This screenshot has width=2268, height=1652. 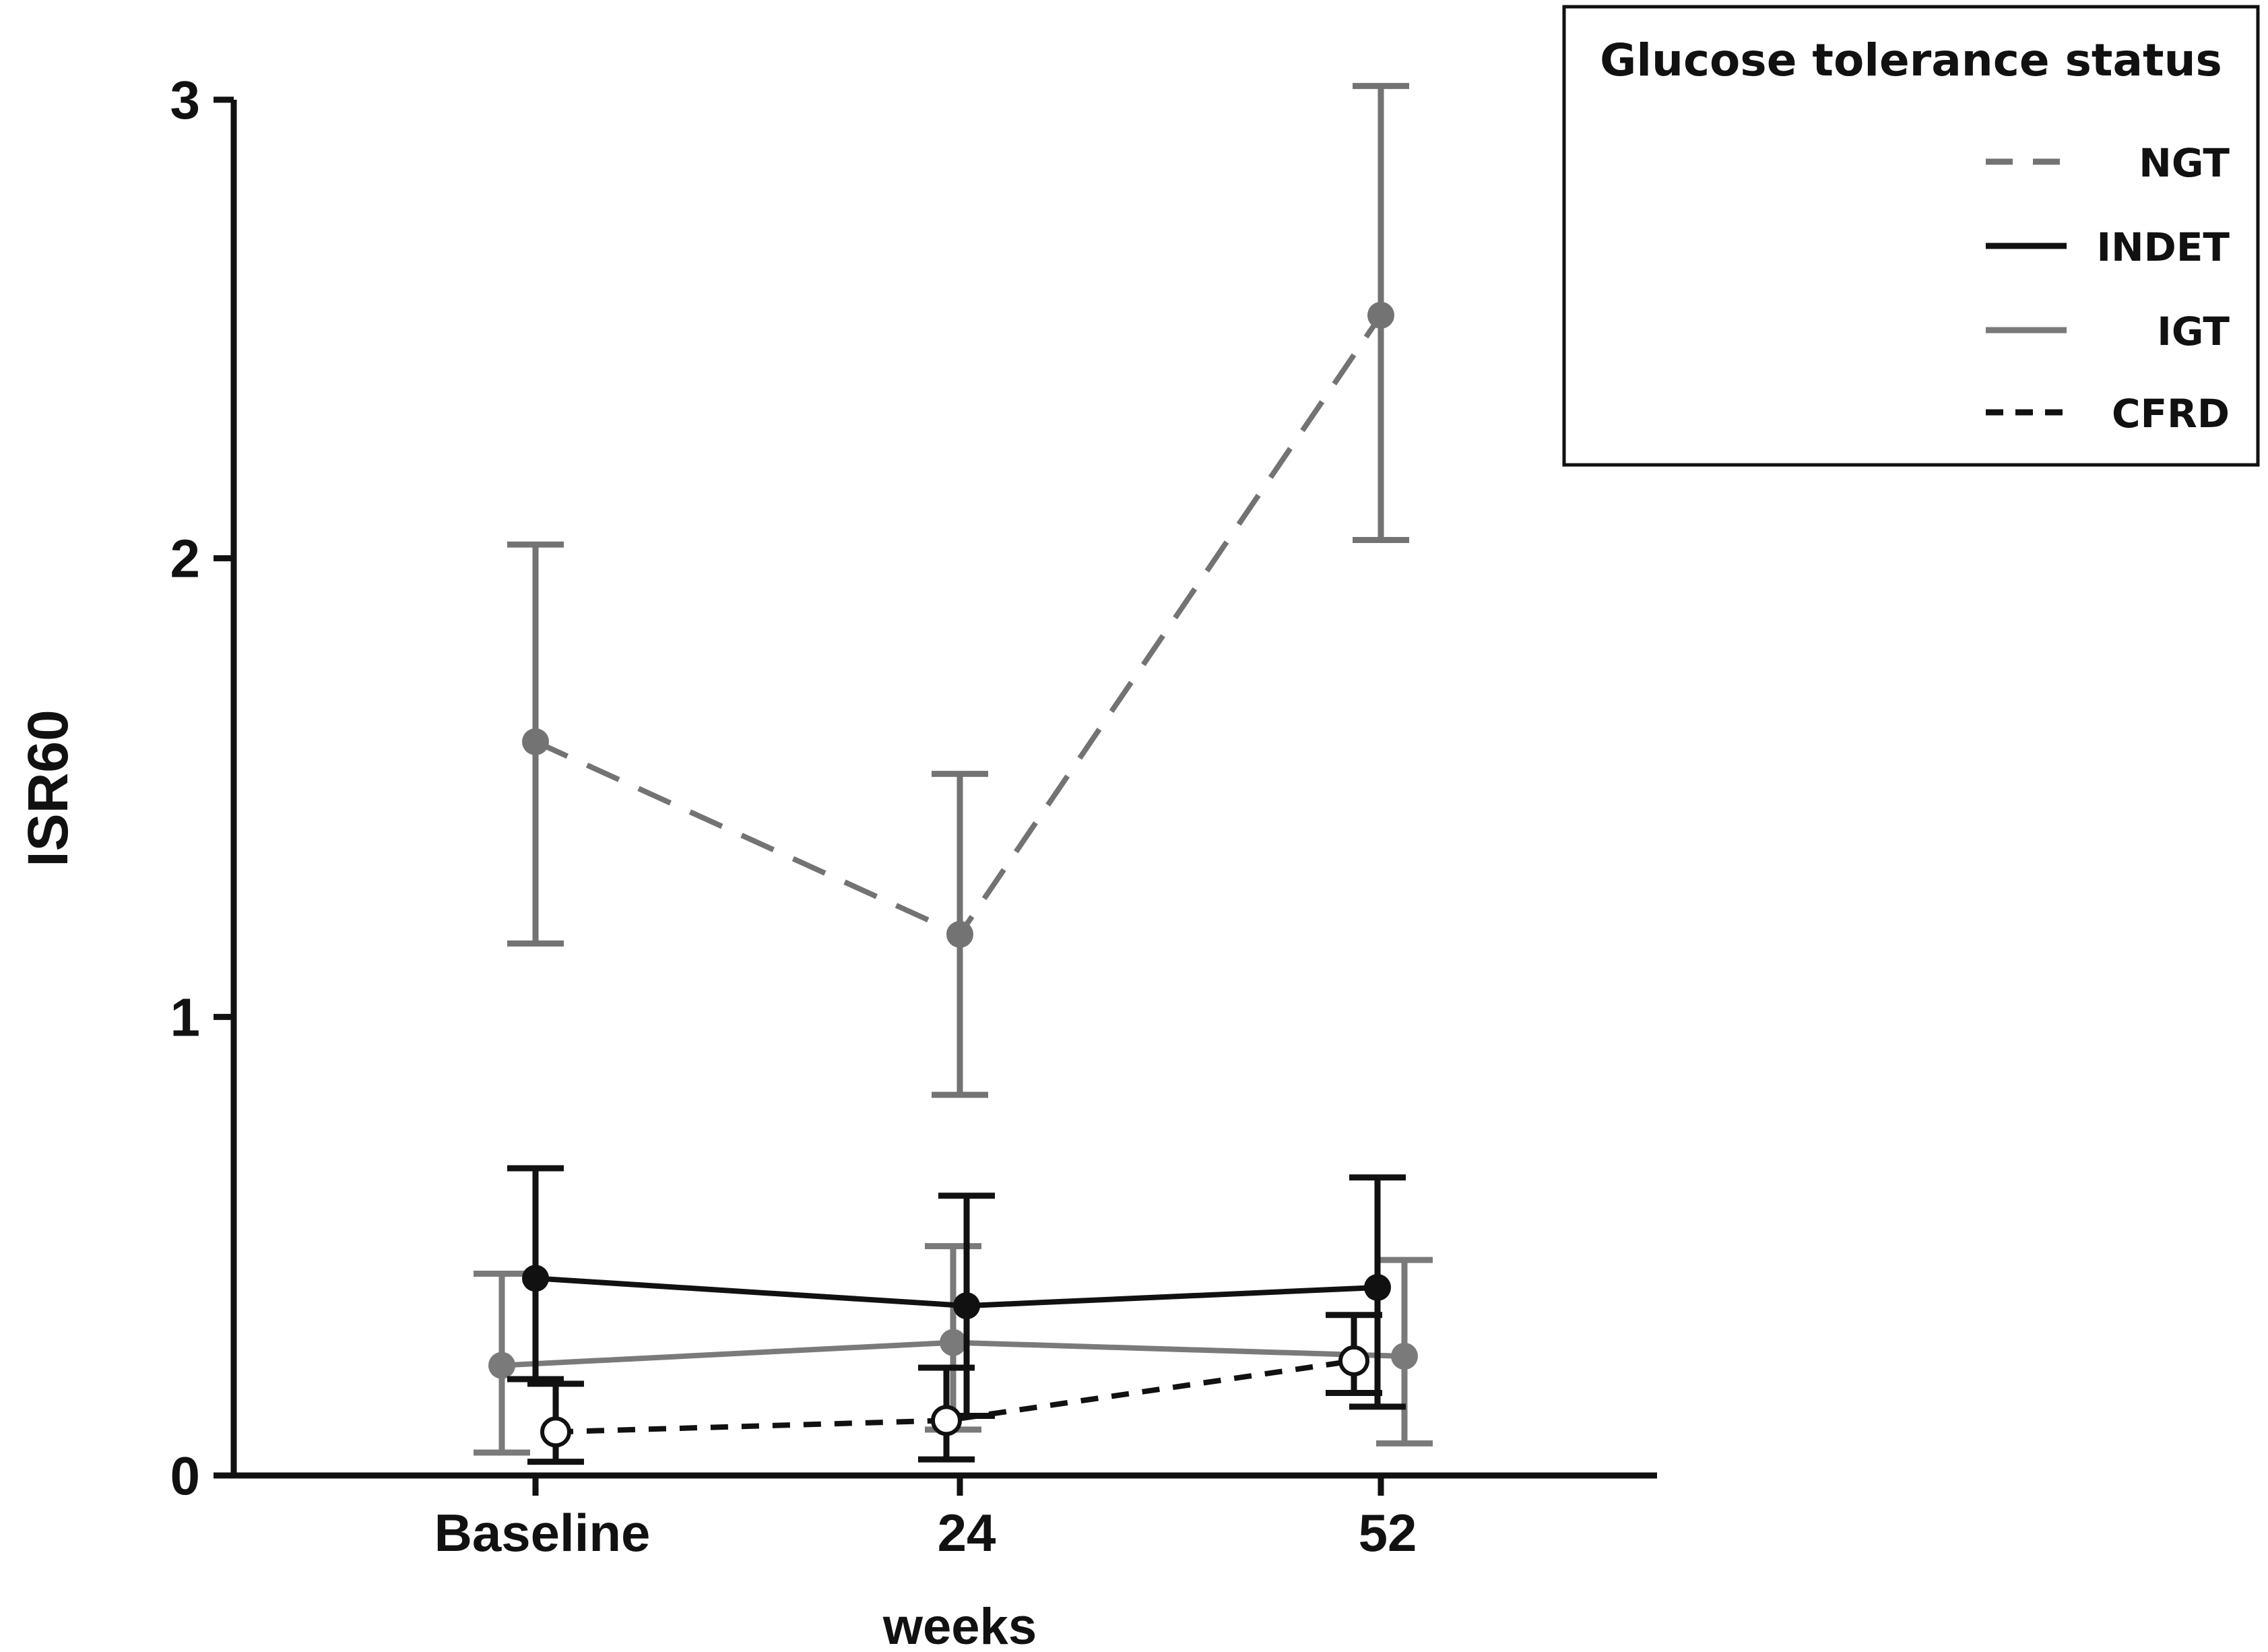 I want to click on legend-box, so click(x=1911, y=236).